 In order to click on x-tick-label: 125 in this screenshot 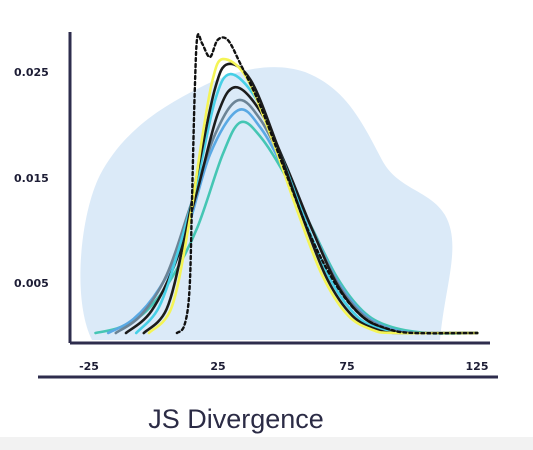, I will do `click(477, 366)`.